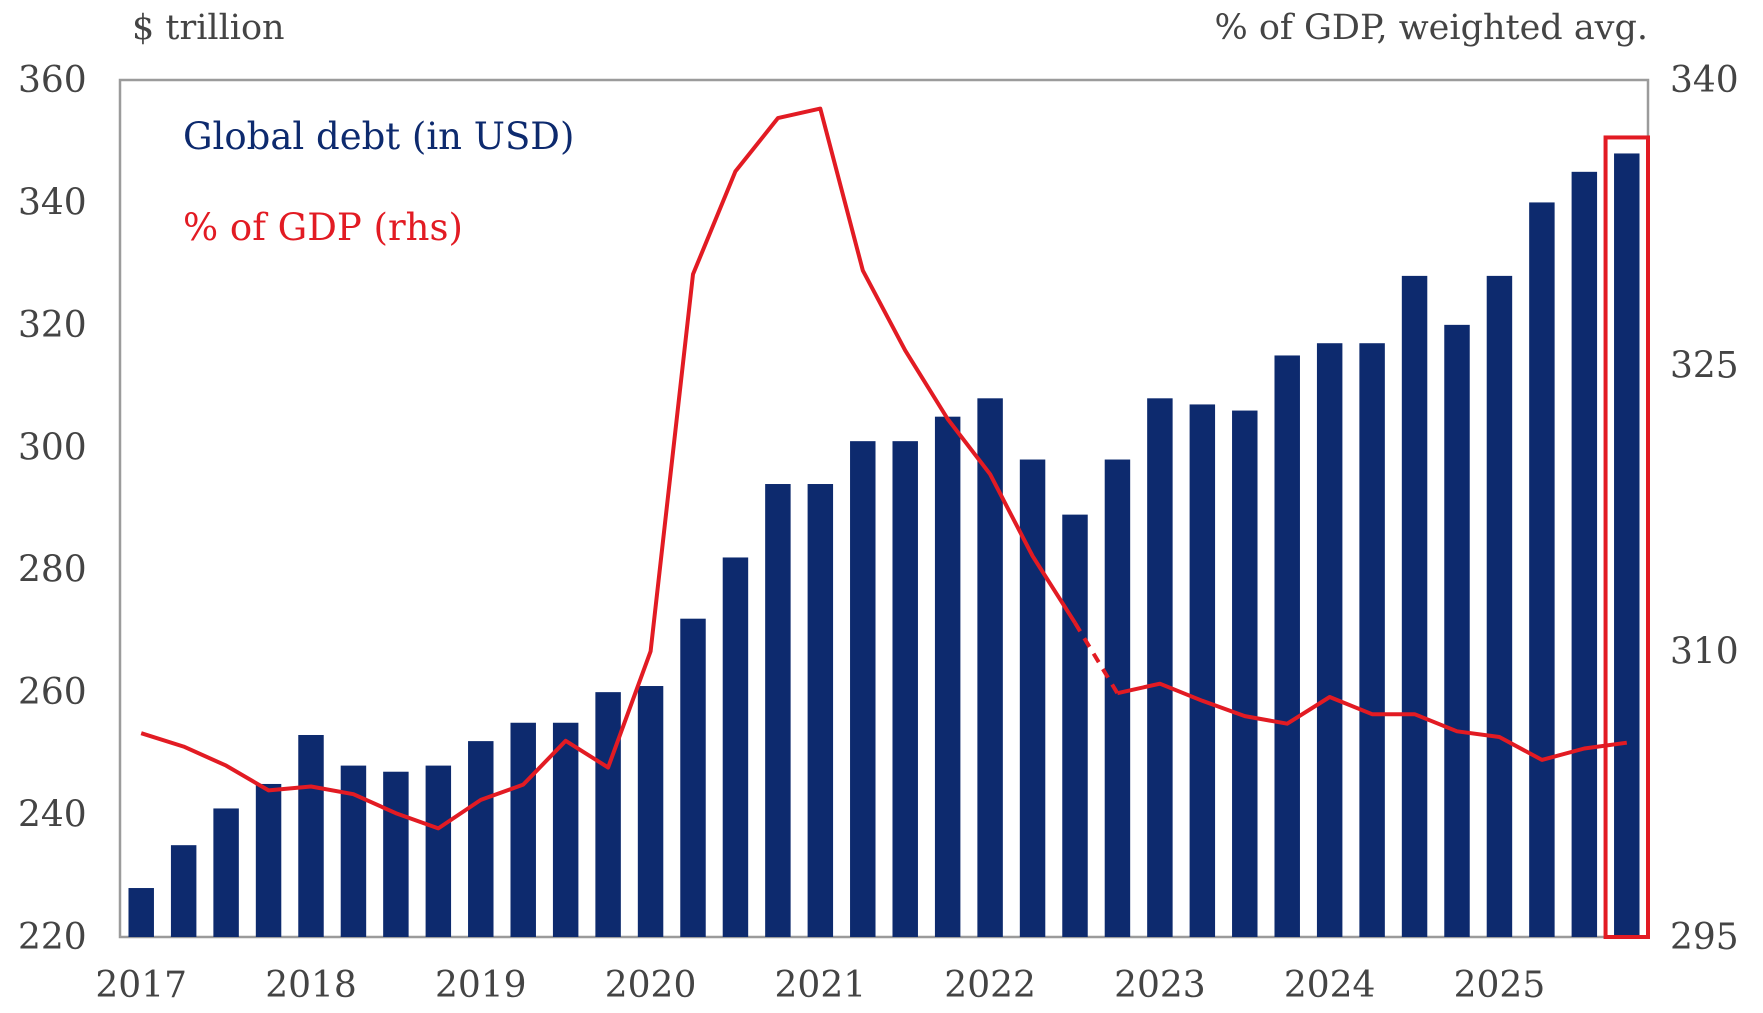  What do you see at coordinates (52, 570) in the screenshot?
I see `left-tick-label: 280` at bounding box center [52, 570].